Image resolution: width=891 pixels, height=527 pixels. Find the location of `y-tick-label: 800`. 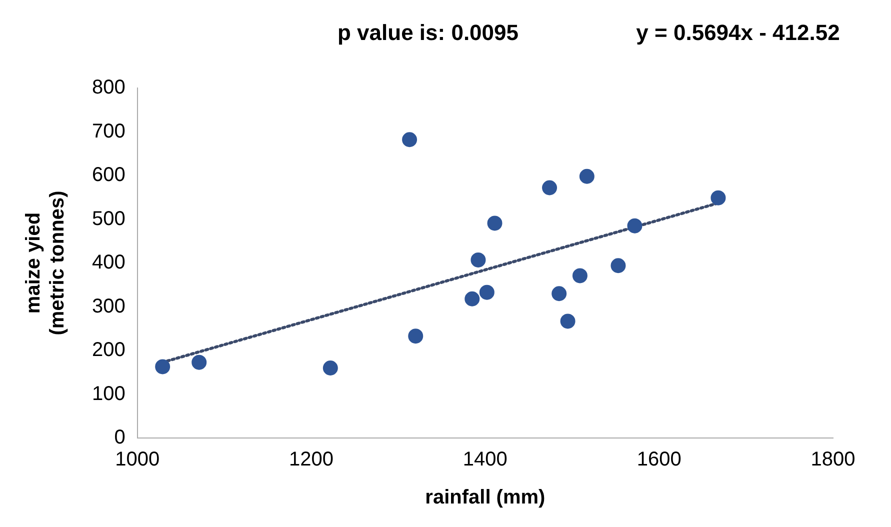

y-tick-label: 800 is located at coordinates (109, 87).